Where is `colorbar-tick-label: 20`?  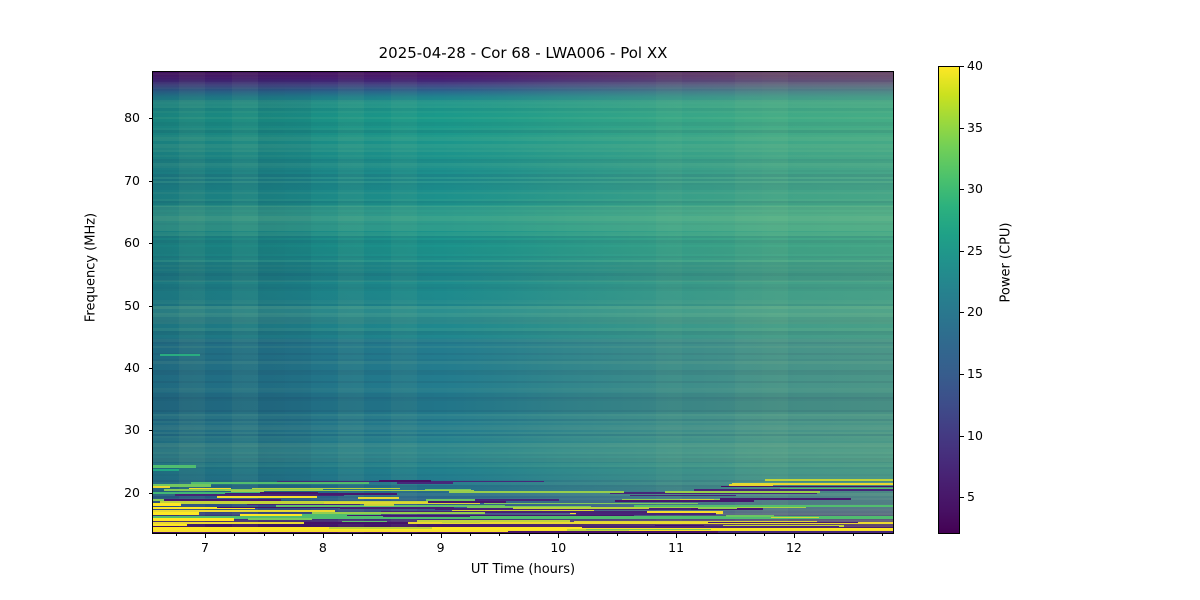 colorbar-tick-label: 20 is located at coordinates (975, 312).